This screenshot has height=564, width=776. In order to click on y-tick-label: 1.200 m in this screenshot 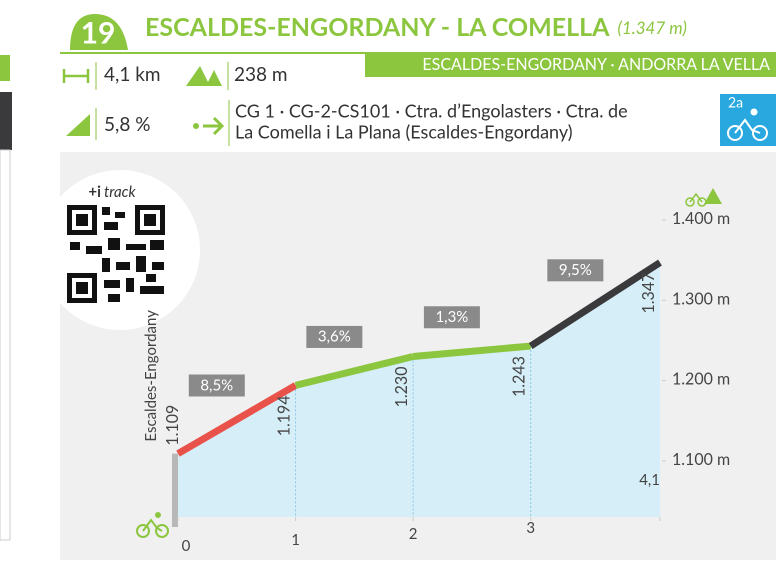, I will do `click(701, 379)`.